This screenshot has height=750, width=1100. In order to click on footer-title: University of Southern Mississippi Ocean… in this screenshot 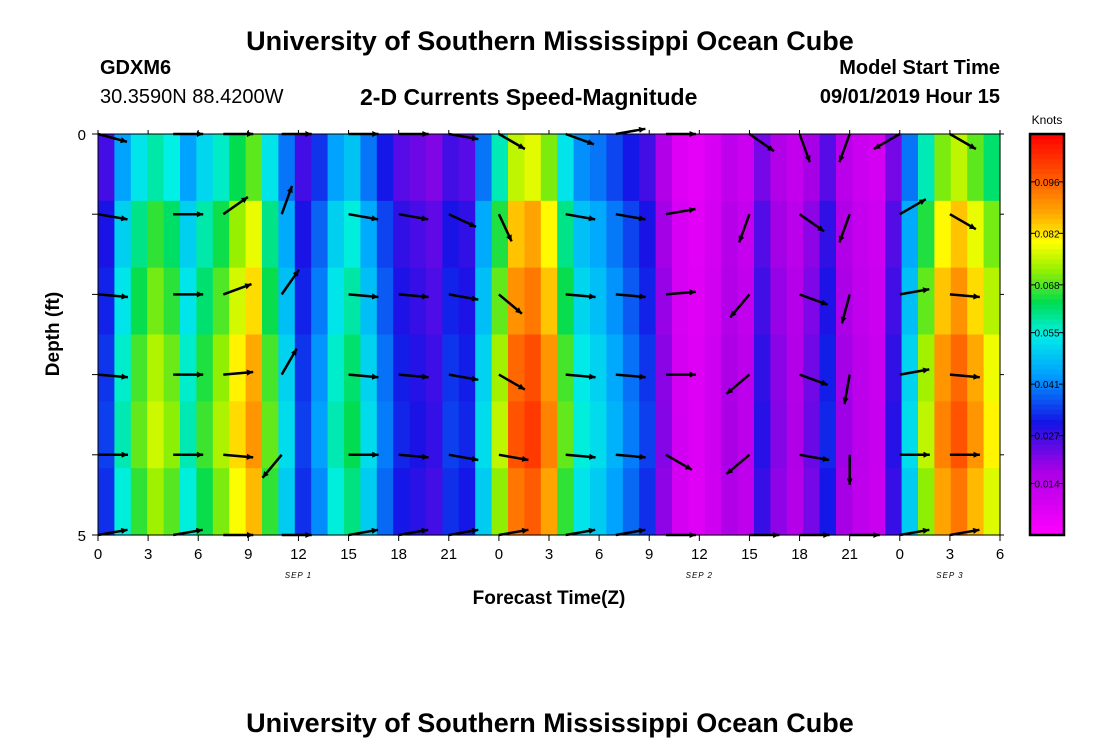, I will do `click(550, 723)`.